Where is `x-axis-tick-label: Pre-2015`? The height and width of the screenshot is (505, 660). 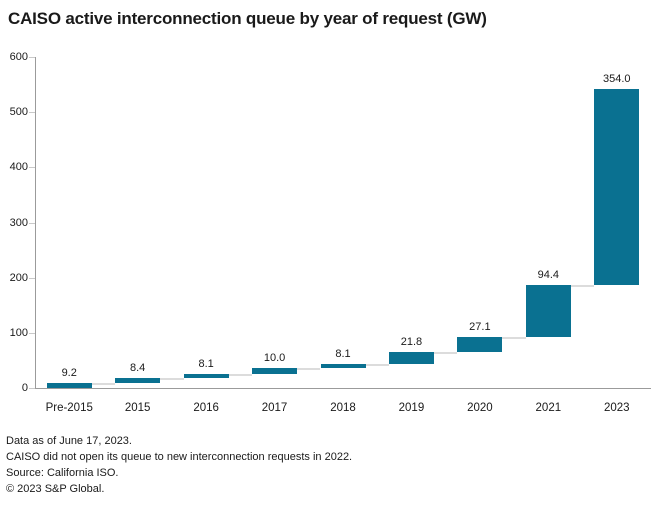 x-axis-tick-label: Pre-2015 is located at coordinates (69, 408).